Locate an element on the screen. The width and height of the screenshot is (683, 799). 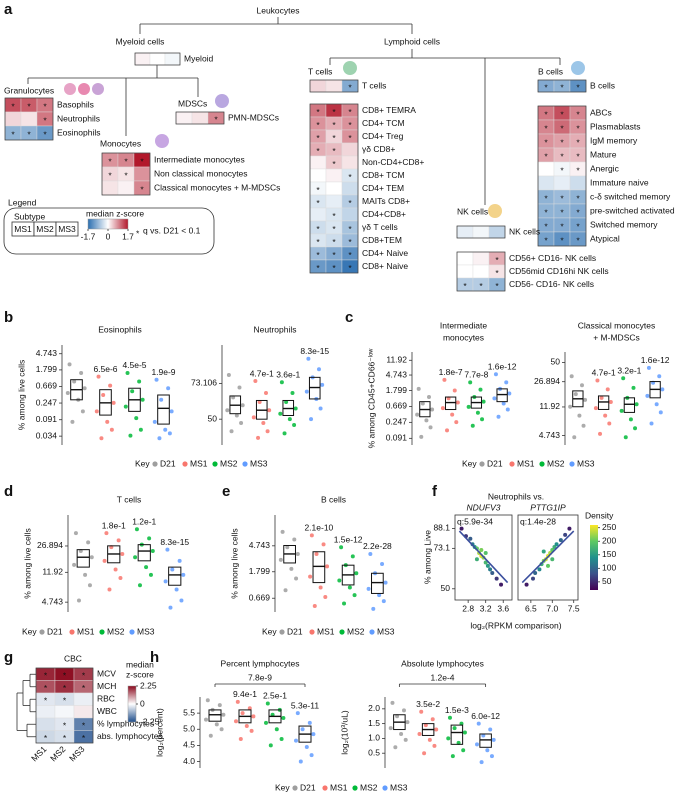
y-tick-label: 4.743 is located at coordinates (260, 545).